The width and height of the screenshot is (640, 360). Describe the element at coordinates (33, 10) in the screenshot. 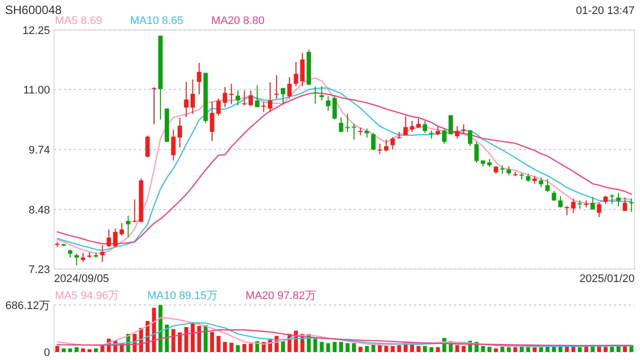

I see `chart-title: SH600048` at that location.